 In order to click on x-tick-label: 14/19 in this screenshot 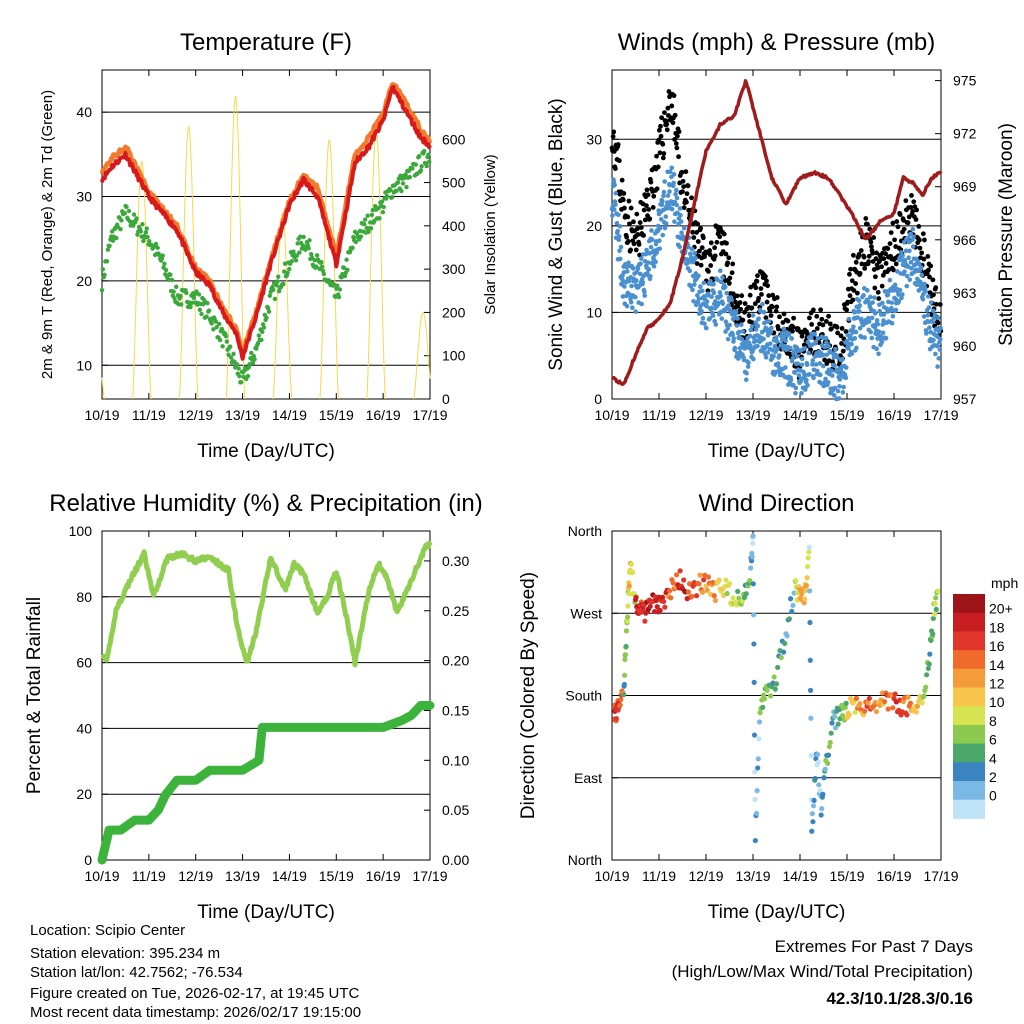, I will do `click(289, 876)`.